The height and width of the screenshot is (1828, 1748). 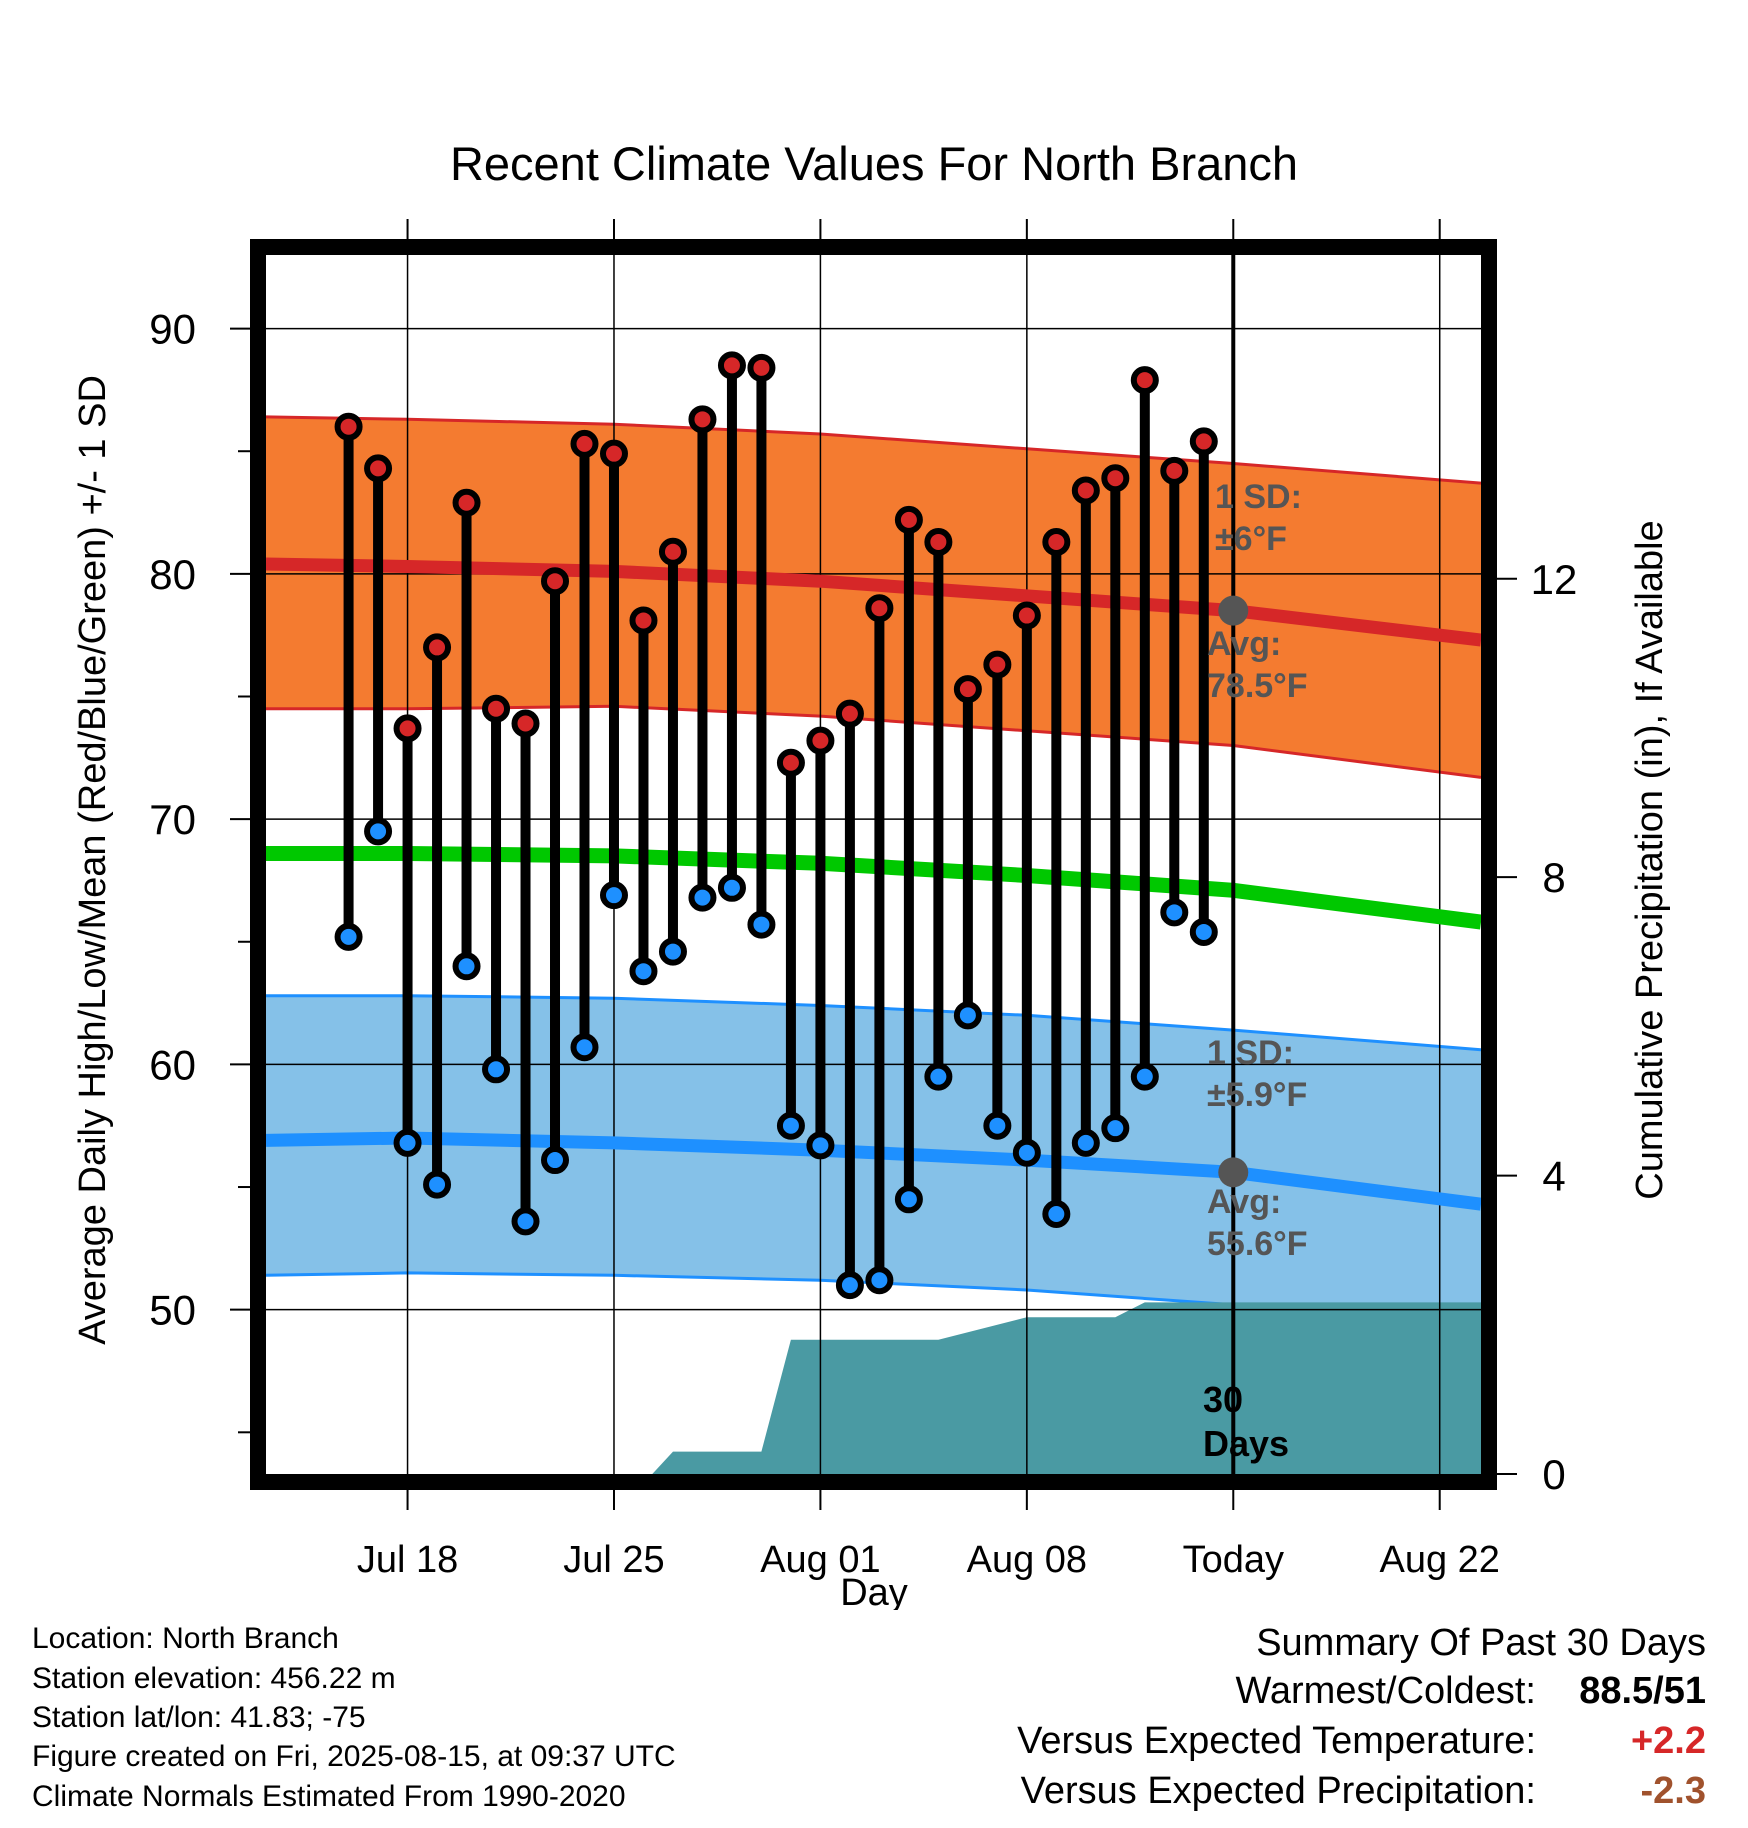 I want to click on window-count-label: 30, so click(x=1223, y=1399).